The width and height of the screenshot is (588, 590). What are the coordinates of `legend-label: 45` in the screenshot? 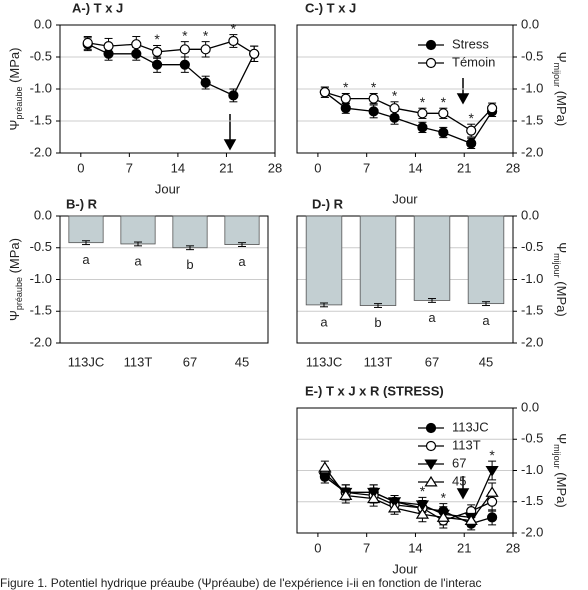 It's located at (459, 480).